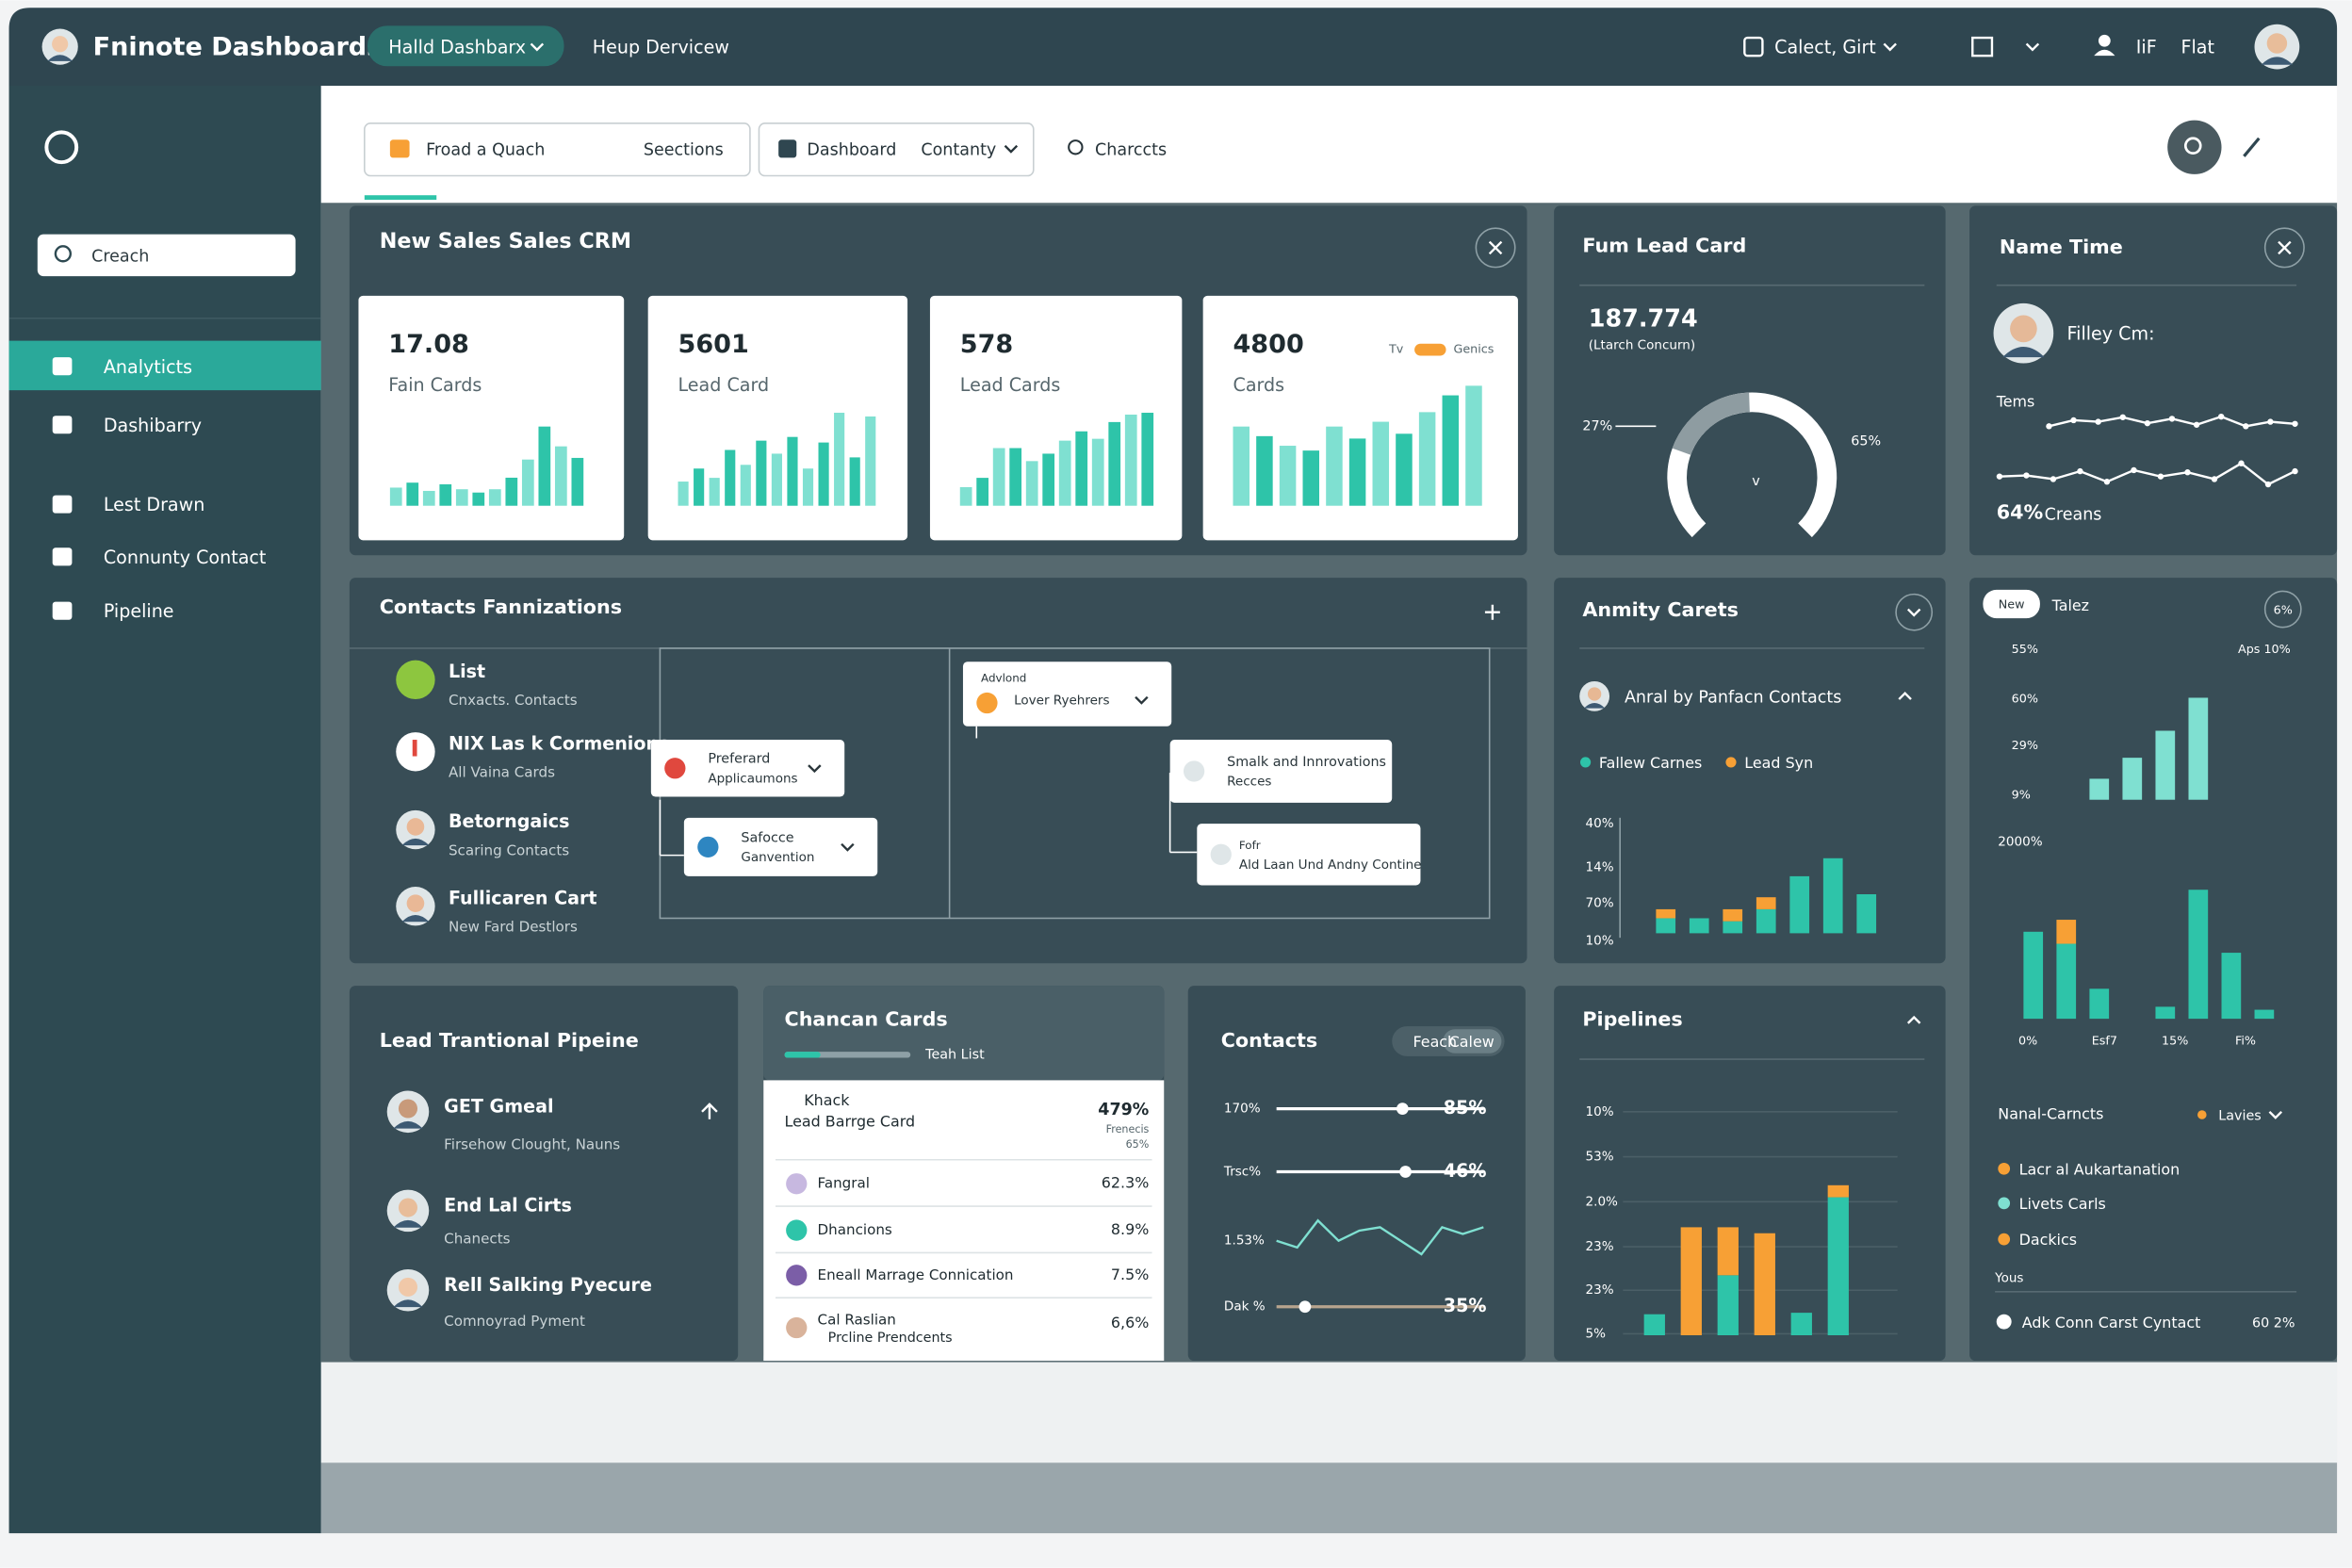  Describe the element at coordinates (1130, 1322) in the screenshot. I see `cell-value: 6,6%` at that location.